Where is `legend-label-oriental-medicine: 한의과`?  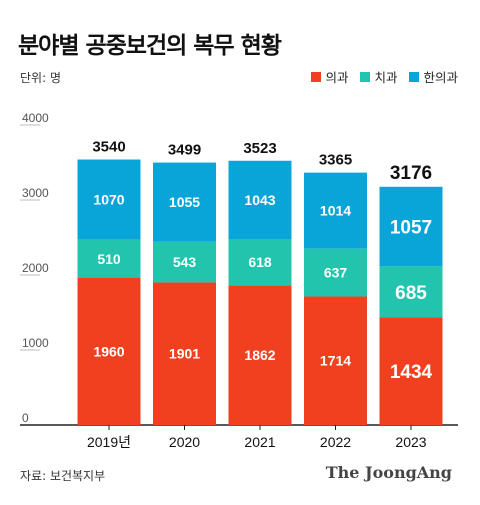
legend-label-oriental-medicine: 한의과 is located at coordinates (440, 77).